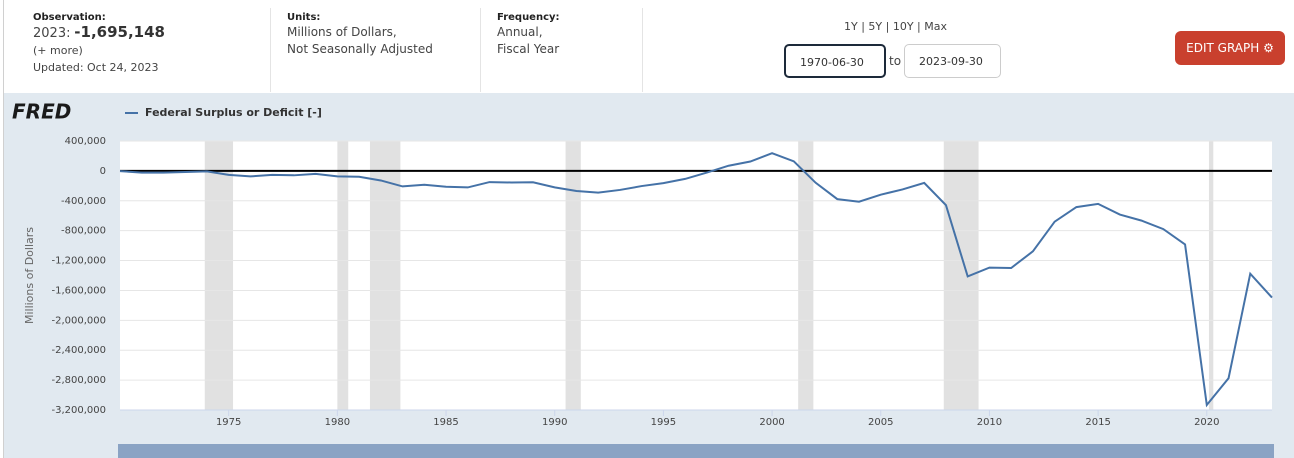  I want to click on line: Not Seasonally Adjusted, so click(360, 49).